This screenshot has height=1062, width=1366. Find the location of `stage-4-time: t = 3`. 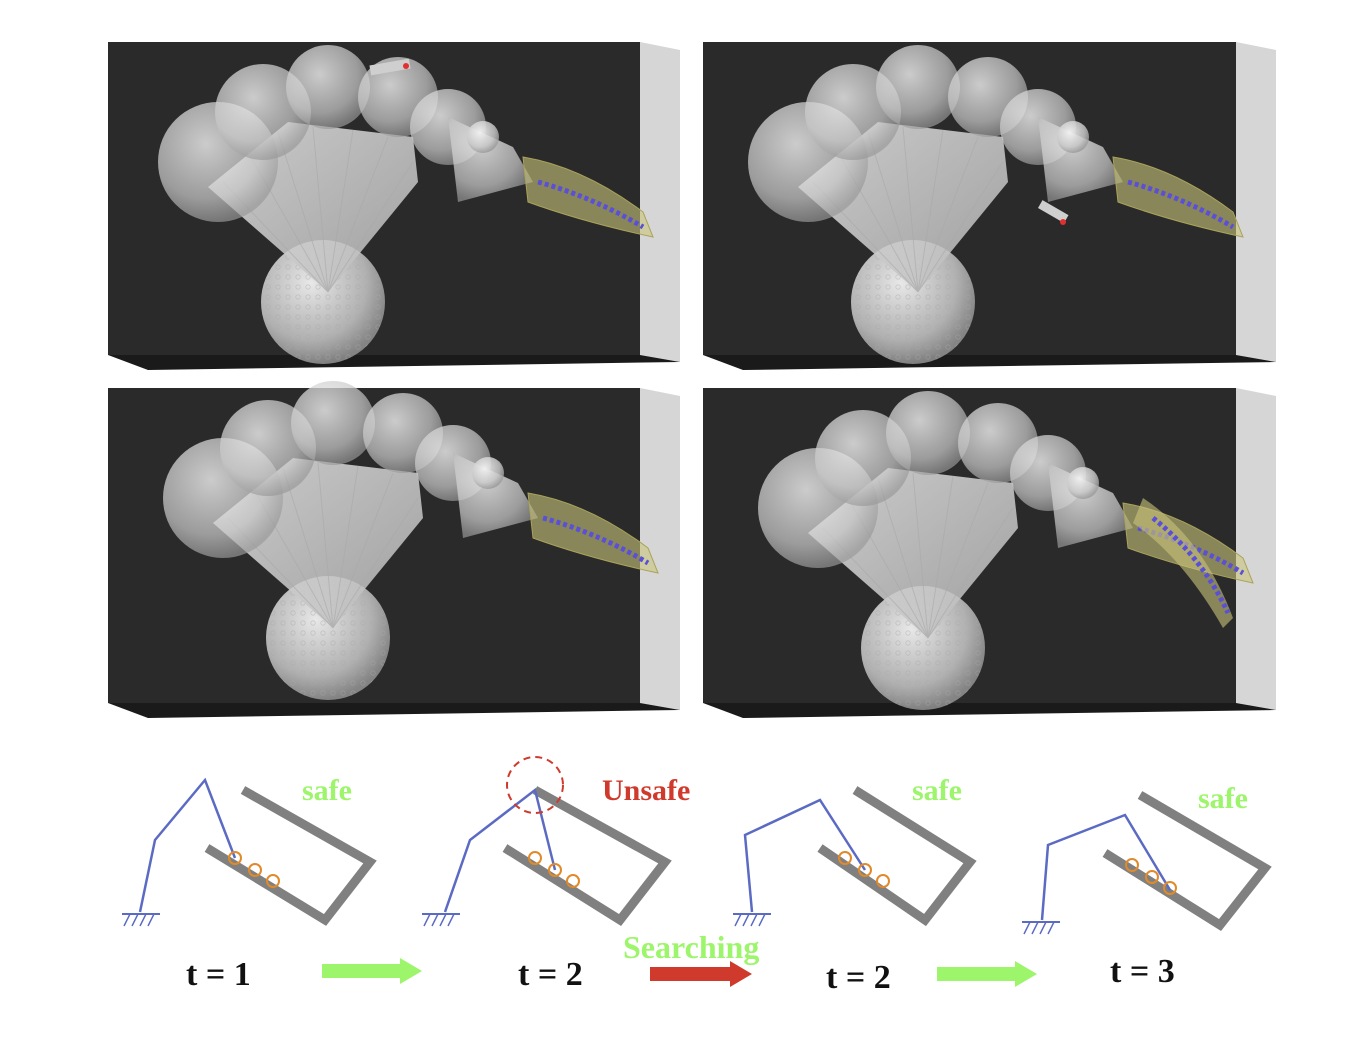

stage-4-time: t = 3 is located at coordinates (1142, 971).